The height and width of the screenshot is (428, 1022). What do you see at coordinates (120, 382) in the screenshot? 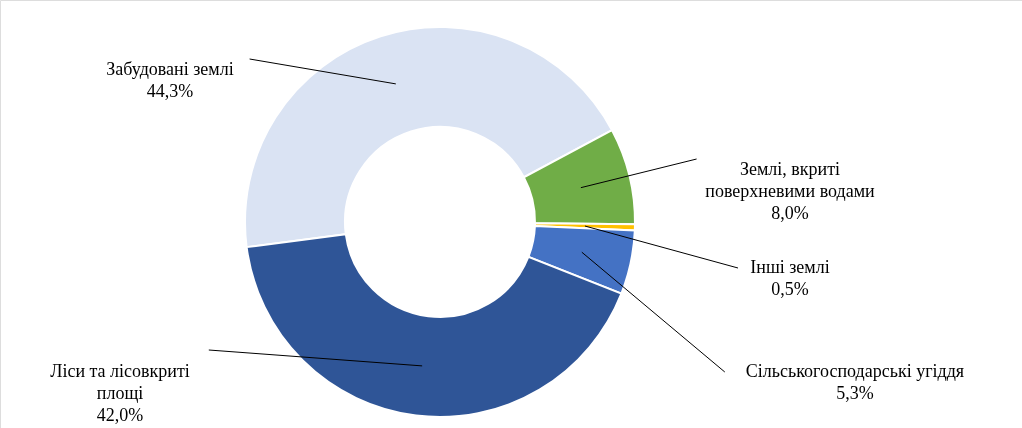
I see `slice-label: Ліси та лісовкриті площі` at bounding box center [120, 382].